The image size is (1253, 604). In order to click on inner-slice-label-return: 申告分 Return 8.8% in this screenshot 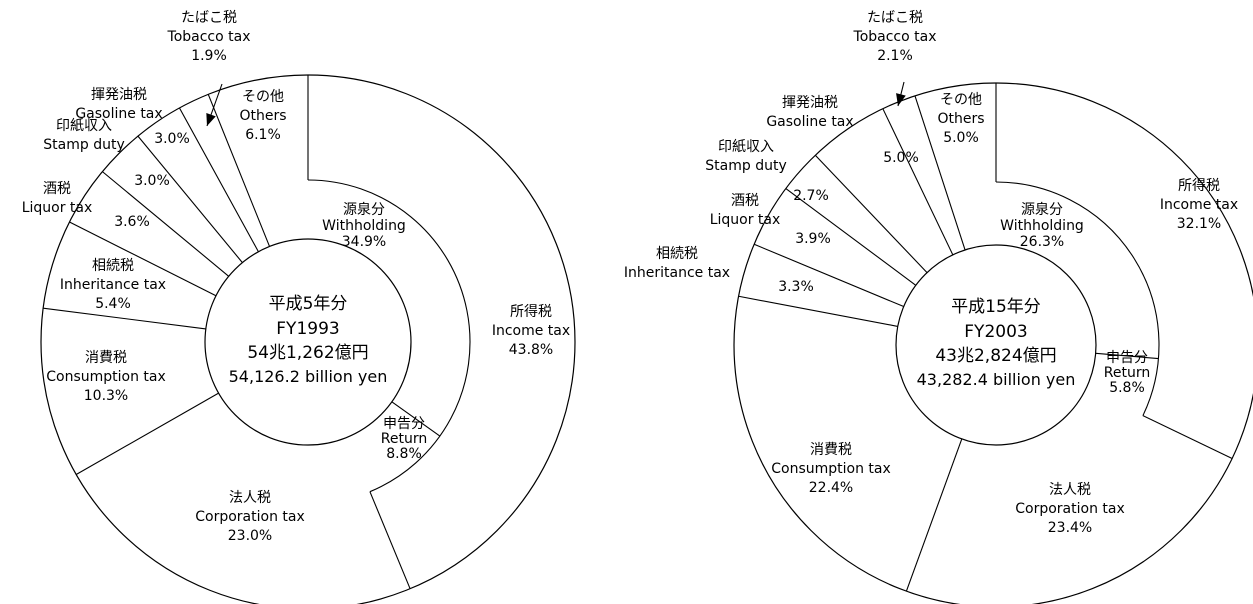, I will do `click(404, 439)`.